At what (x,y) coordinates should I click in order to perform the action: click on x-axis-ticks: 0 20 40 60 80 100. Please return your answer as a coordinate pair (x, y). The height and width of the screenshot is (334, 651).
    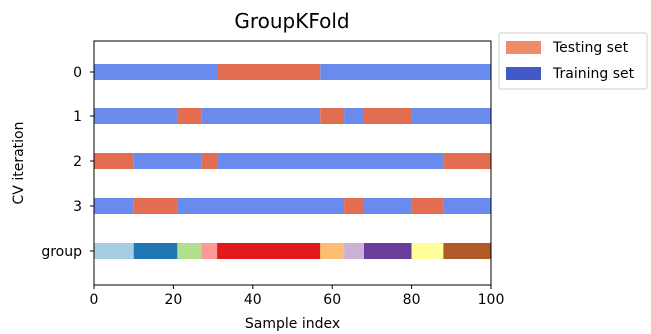
    Looking at the image, I should click on (297, 296).